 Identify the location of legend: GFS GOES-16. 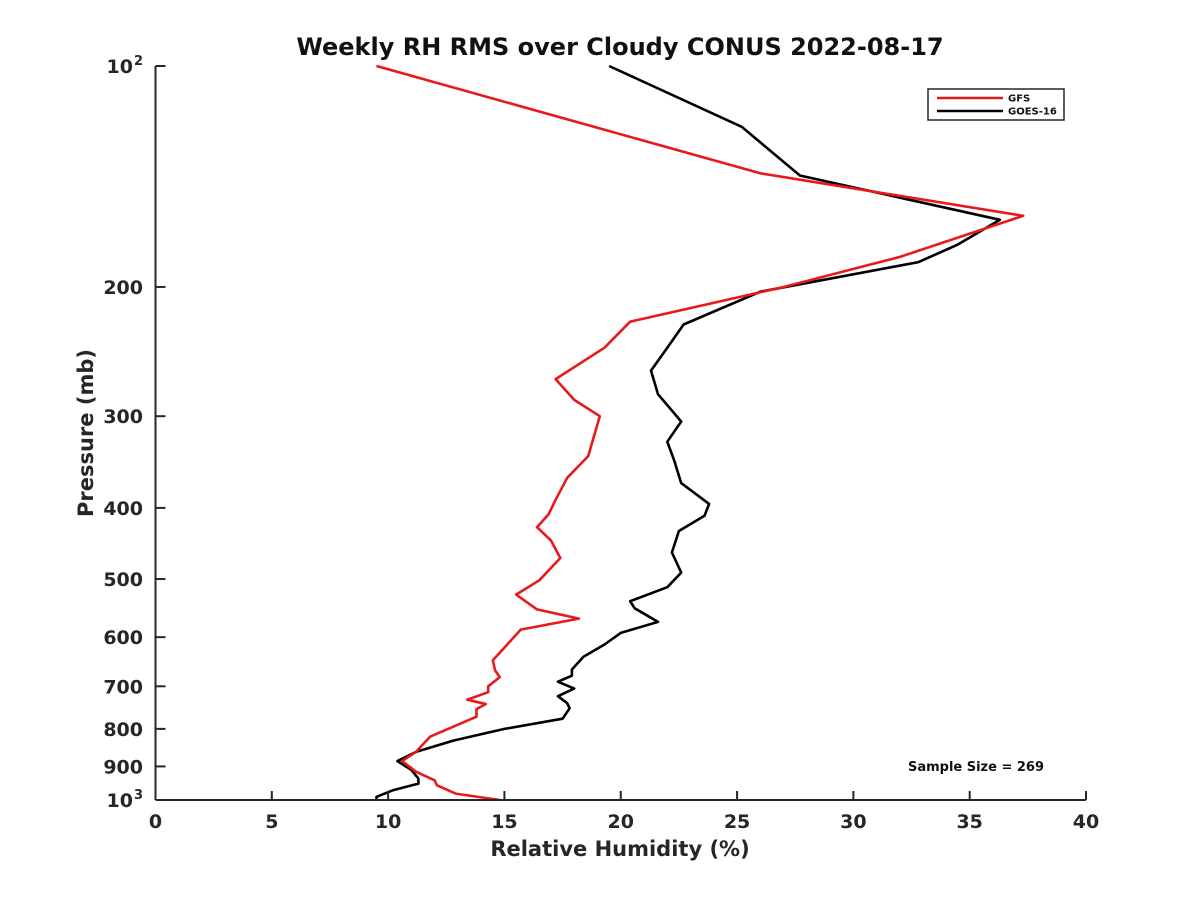
(996, 104).